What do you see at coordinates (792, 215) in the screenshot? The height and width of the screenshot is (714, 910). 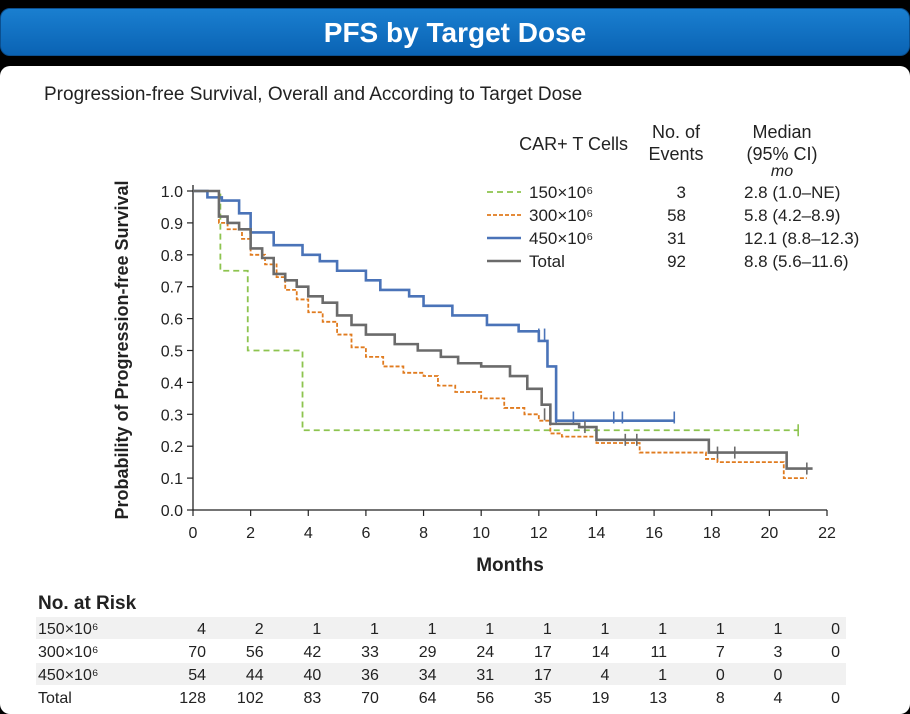 I see `legend-series-median: 5.8 (4.2–8.9)` at bounding box center [792, 215].